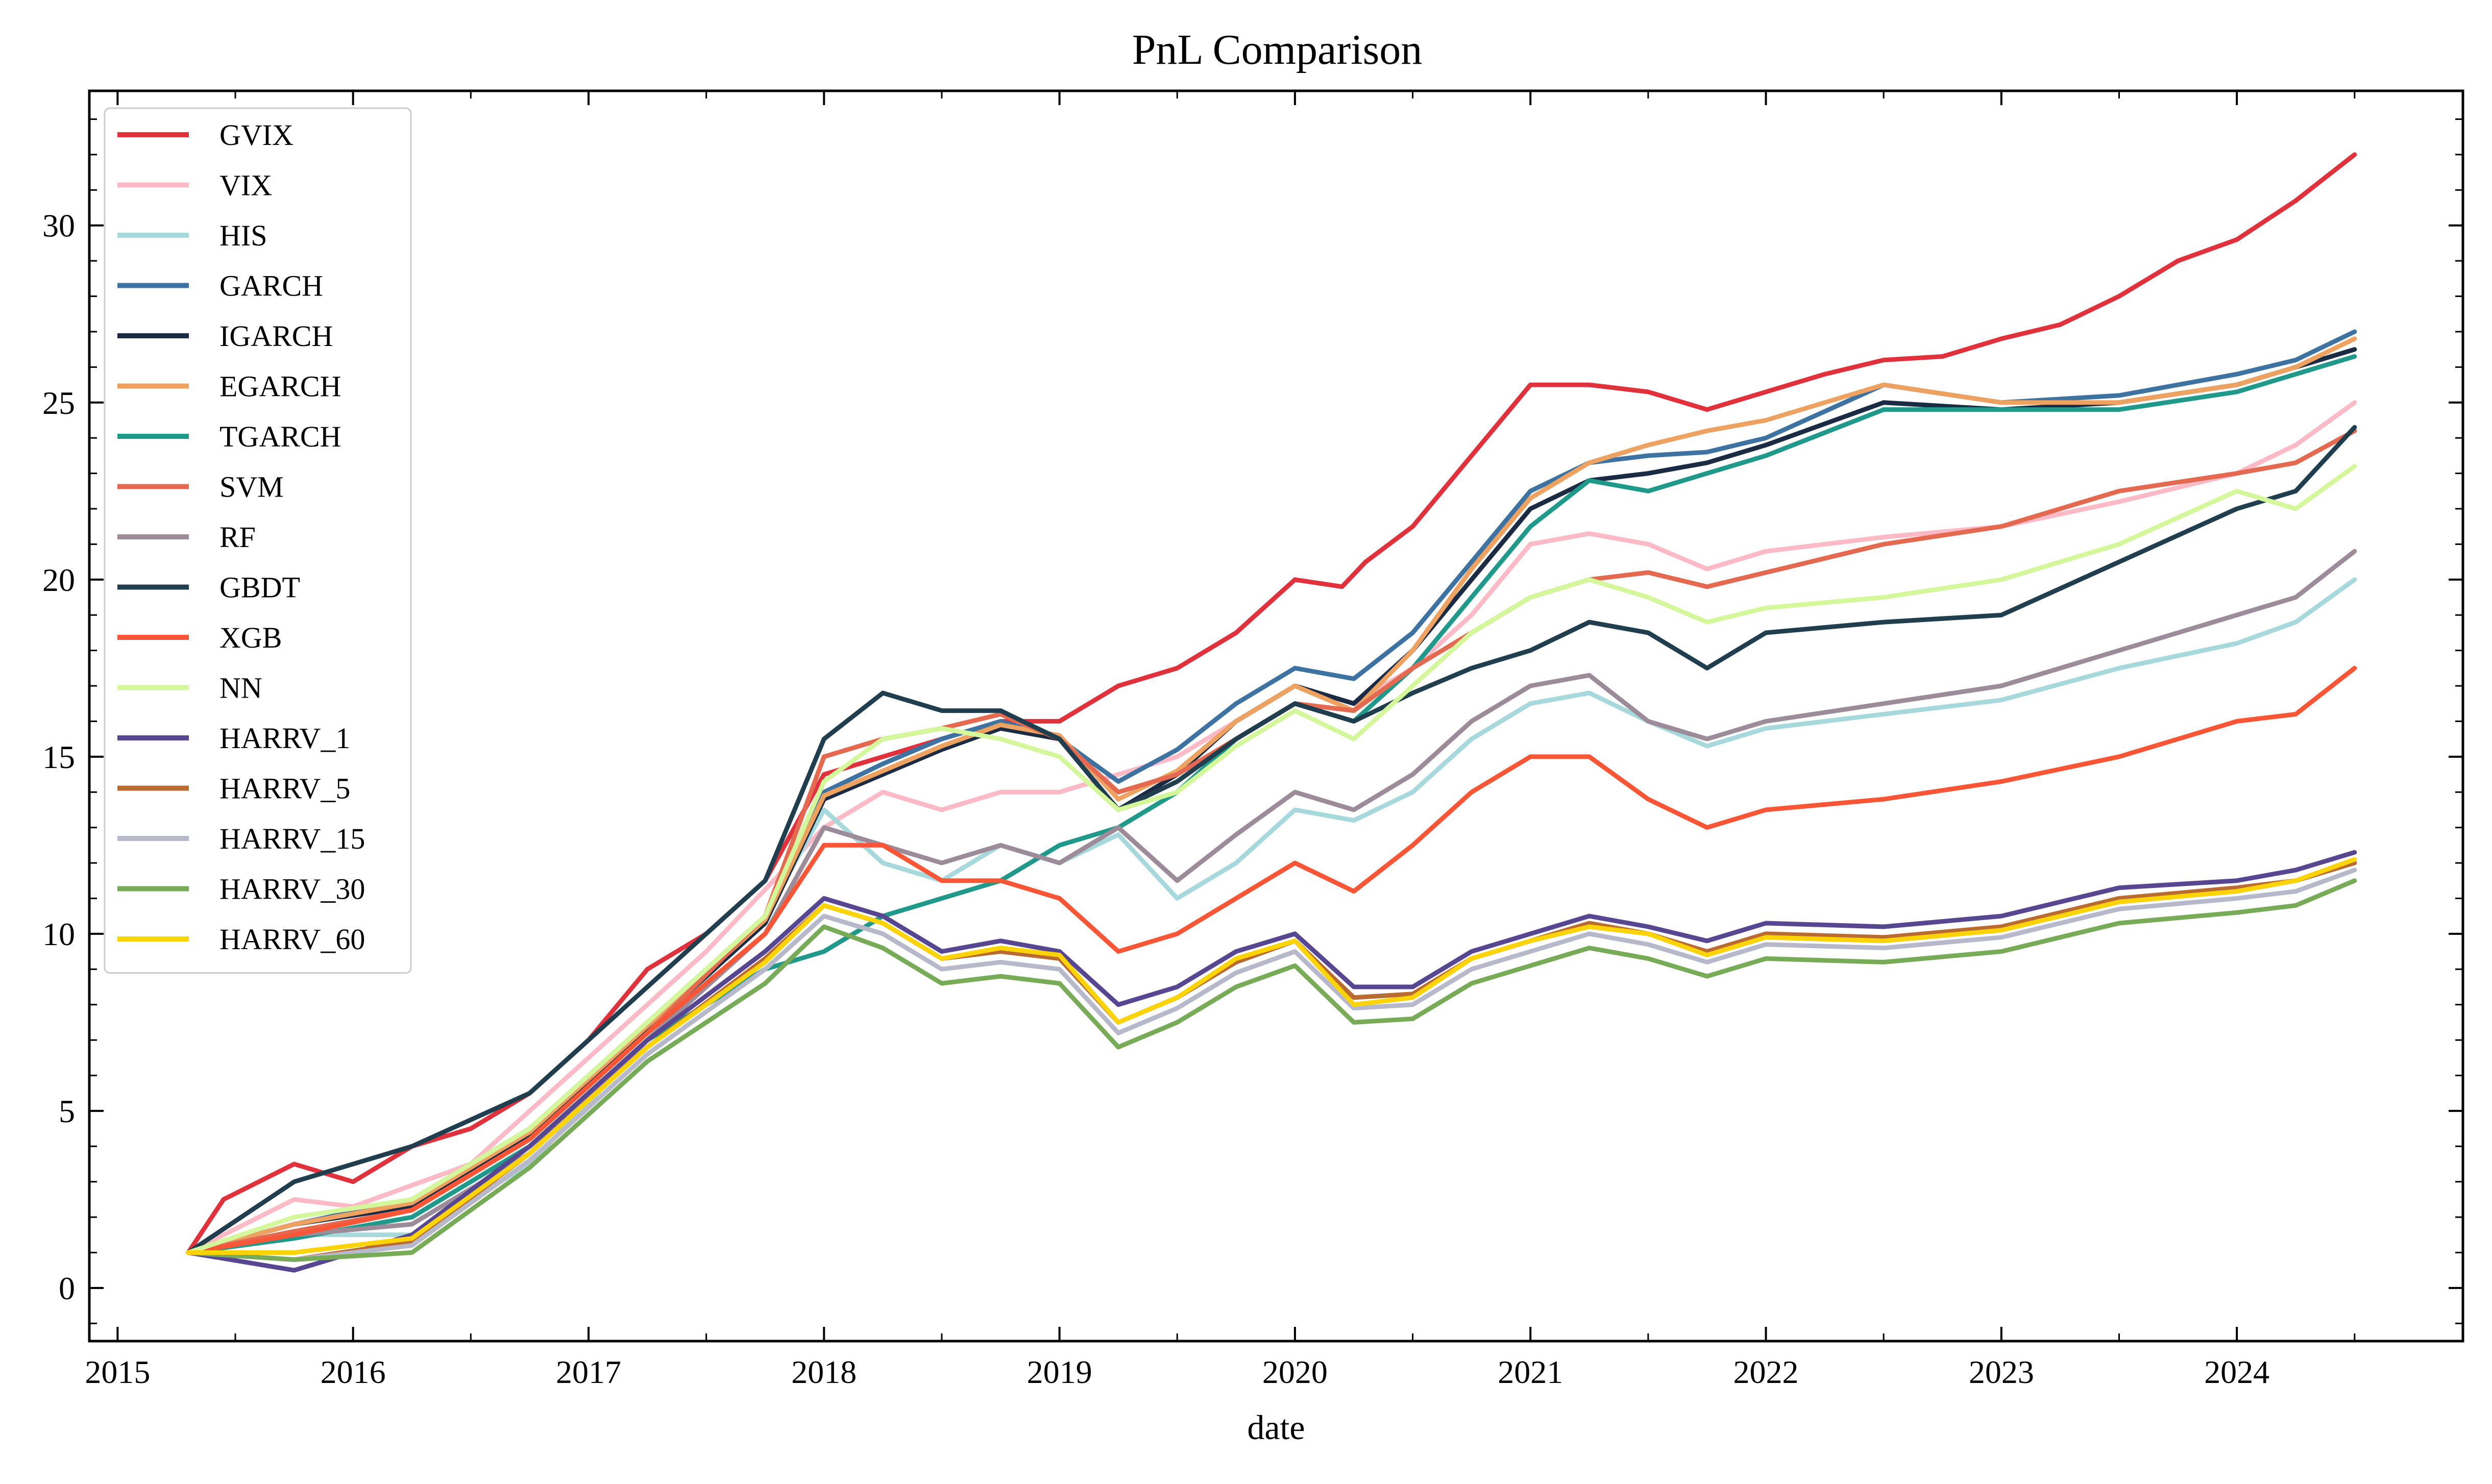 The height and width of the screenshot is (1484, 2492). What do you see at coordinates (292, 890) in the screenshot?
I see `legend-label-harrv_30: HARRV_30` at bounding box center [292, 890].